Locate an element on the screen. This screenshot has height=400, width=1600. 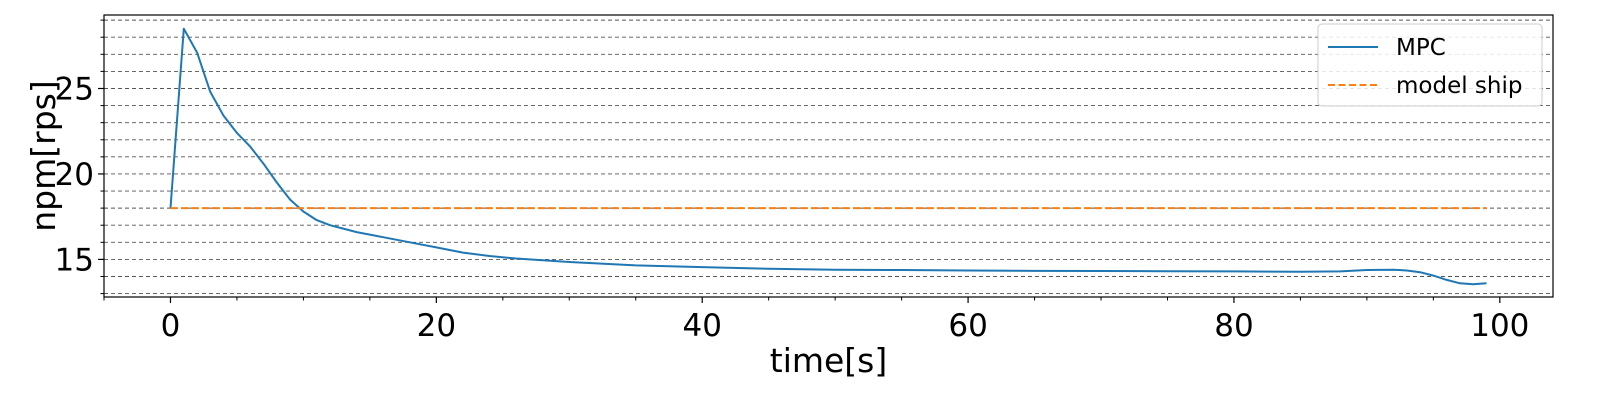
legend-label-mpc: MPC is located at coordinates (1421, 48).